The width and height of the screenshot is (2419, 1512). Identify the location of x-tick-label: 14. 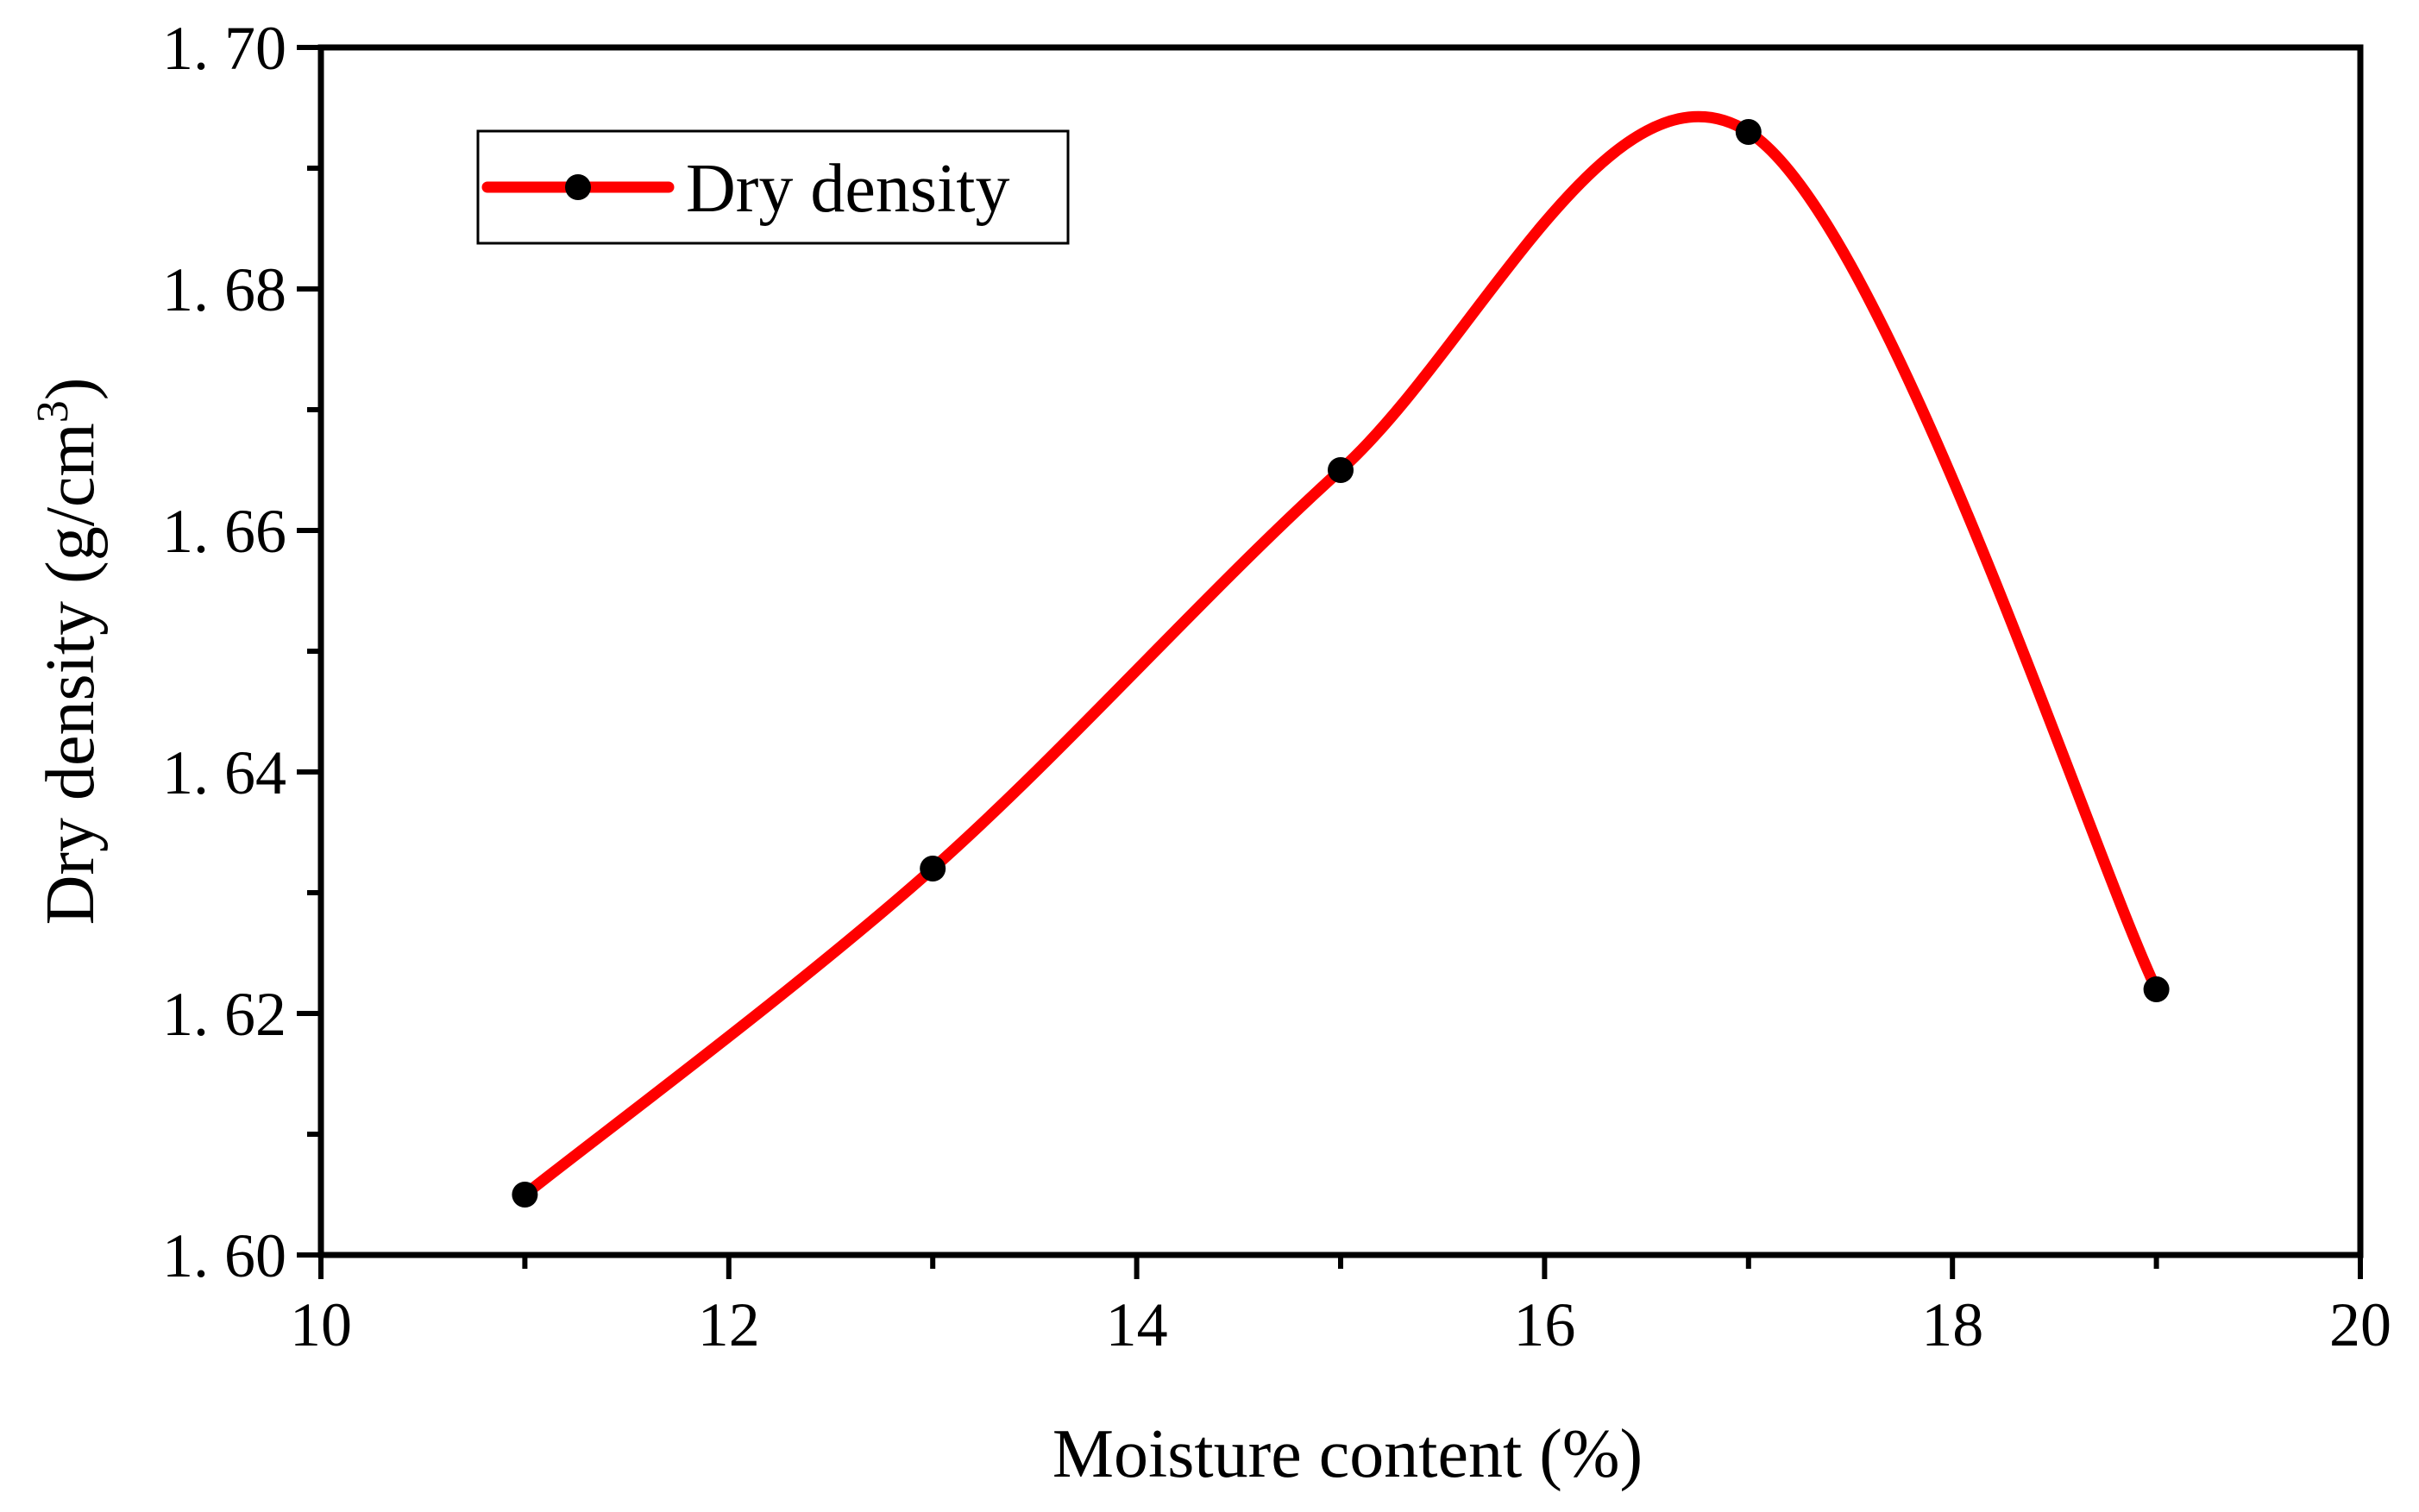
(1137, 1324).